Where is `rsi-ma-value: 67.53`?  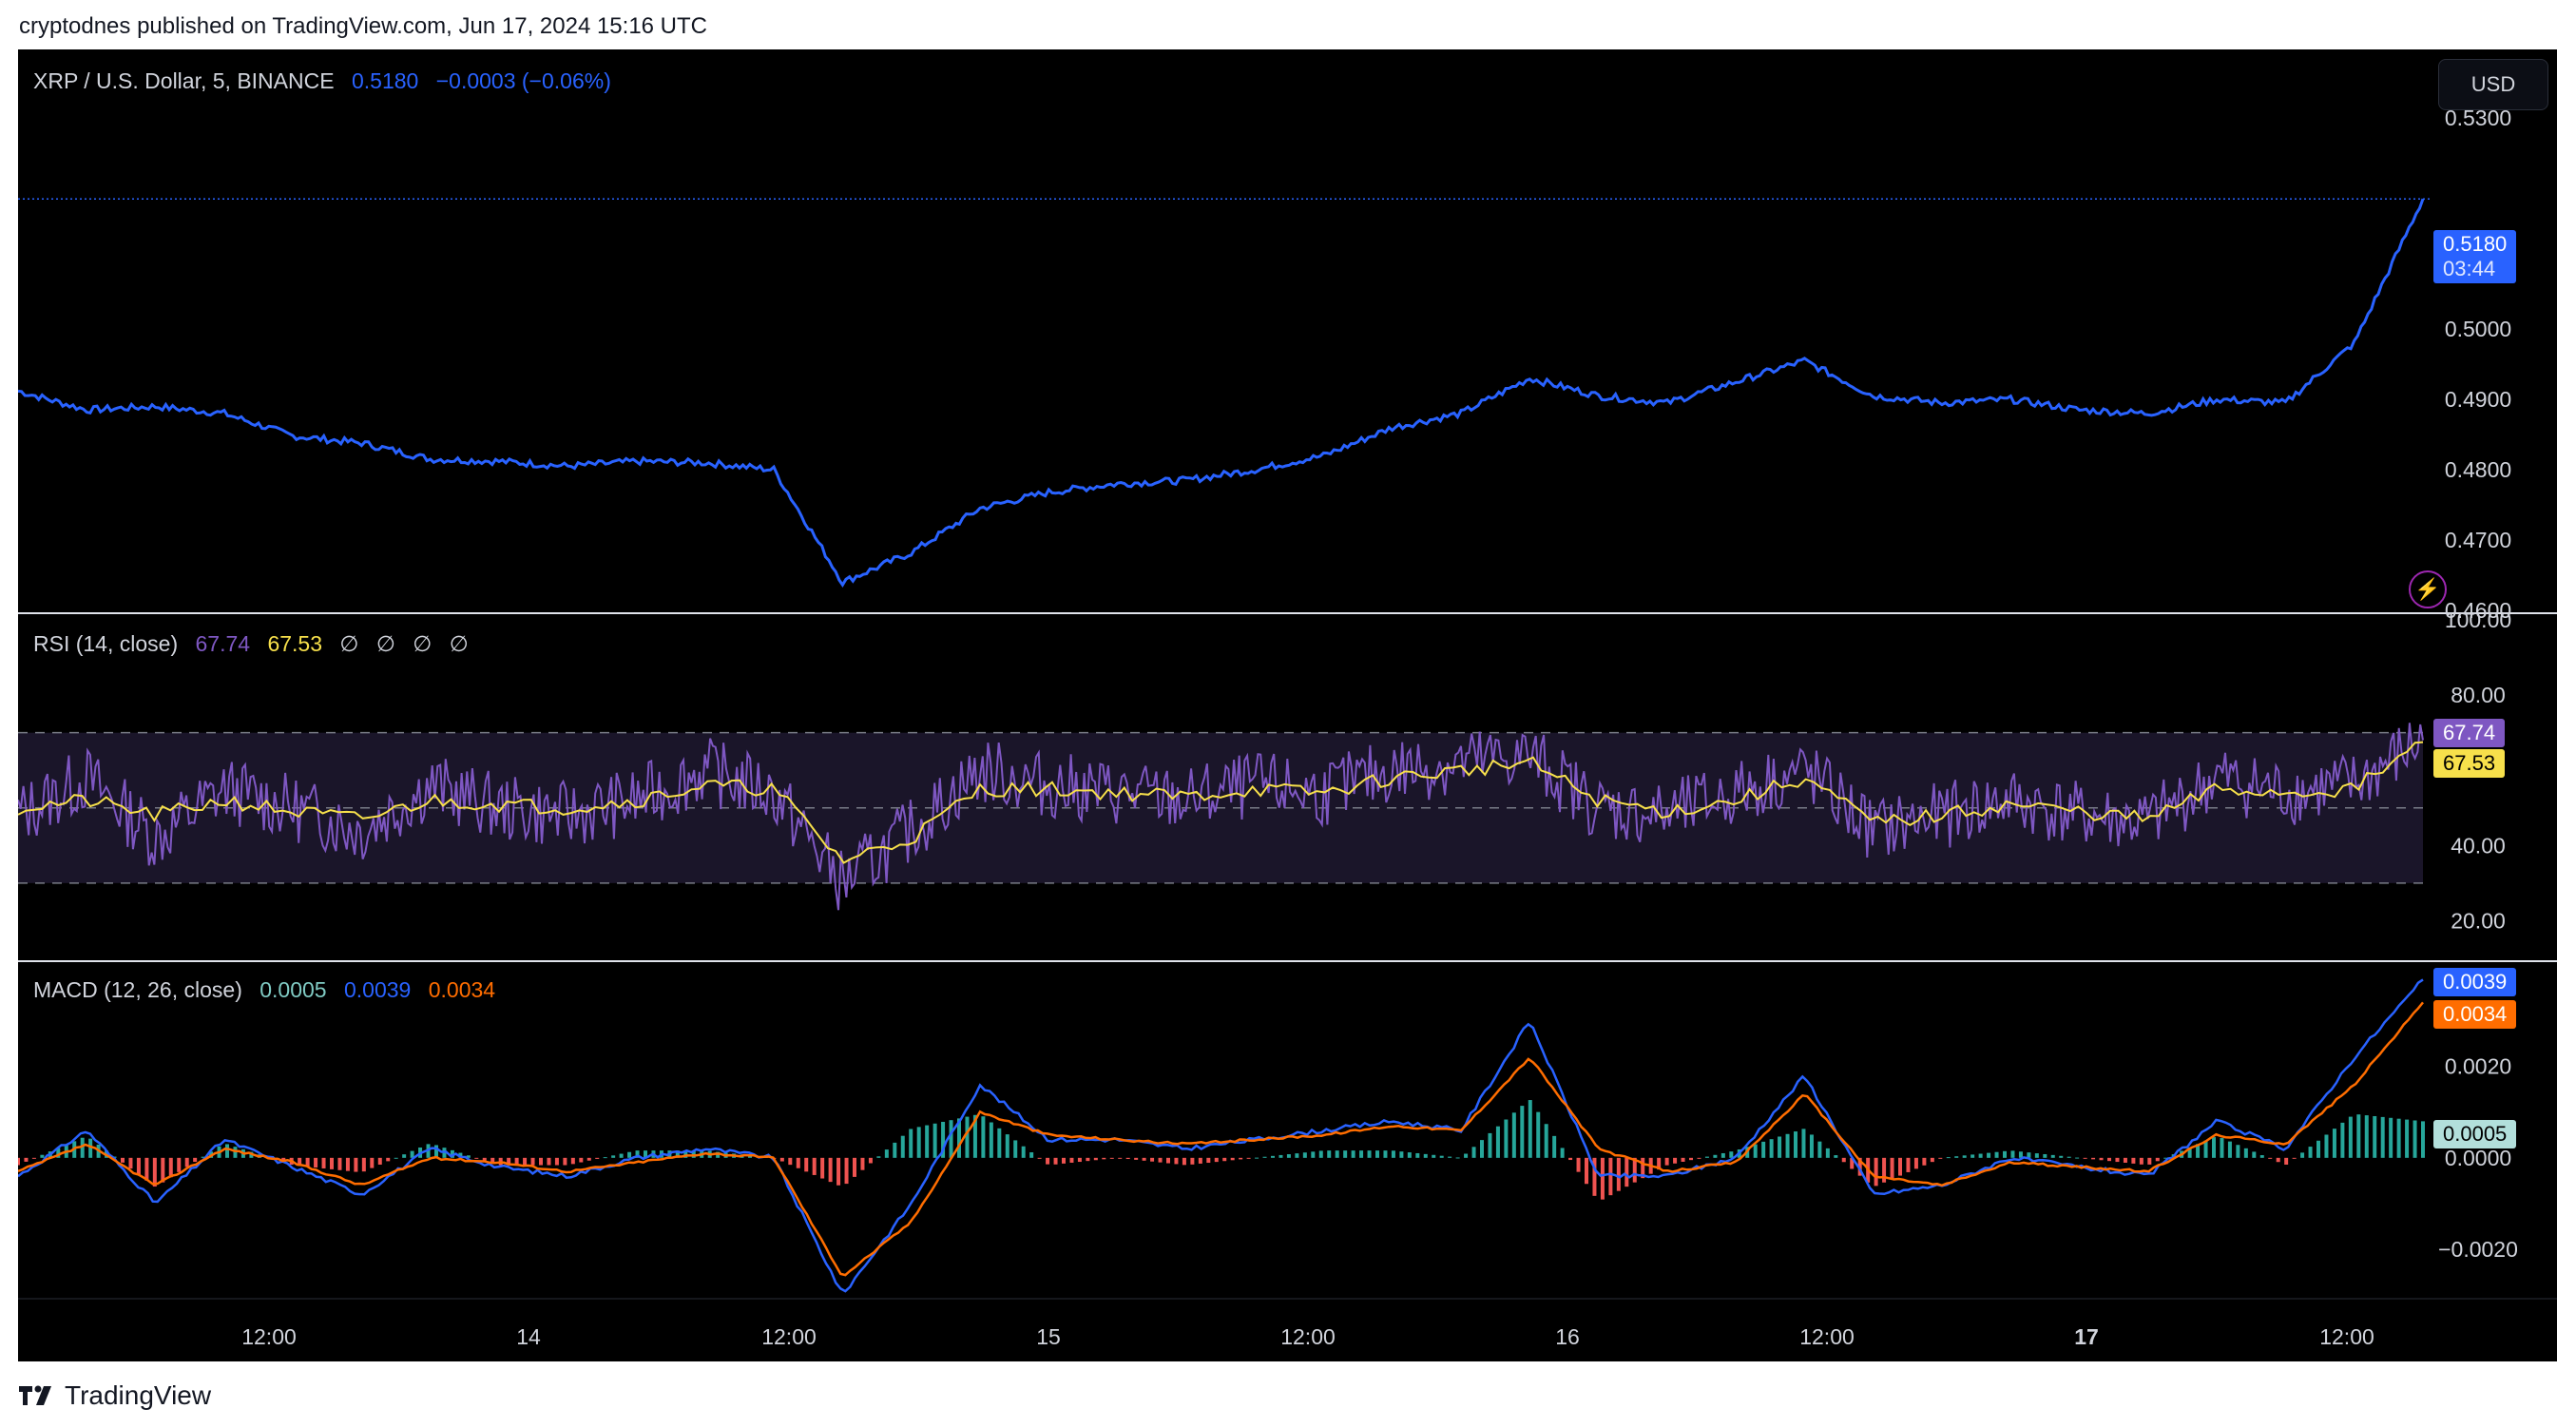 rsi-ma-value: 67.53 is located at coordinates (295, 644).